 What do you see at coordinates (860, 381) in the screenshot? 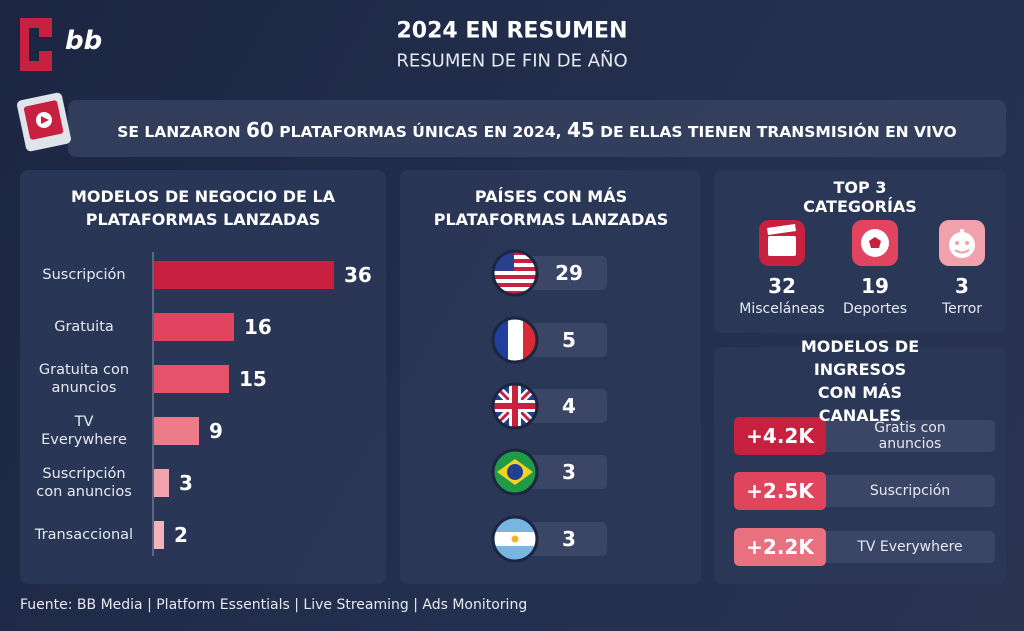
I see `panel-title: MODELOS DE INGRESOS CON MÁS CANALES` at bounding box center [860, 381].